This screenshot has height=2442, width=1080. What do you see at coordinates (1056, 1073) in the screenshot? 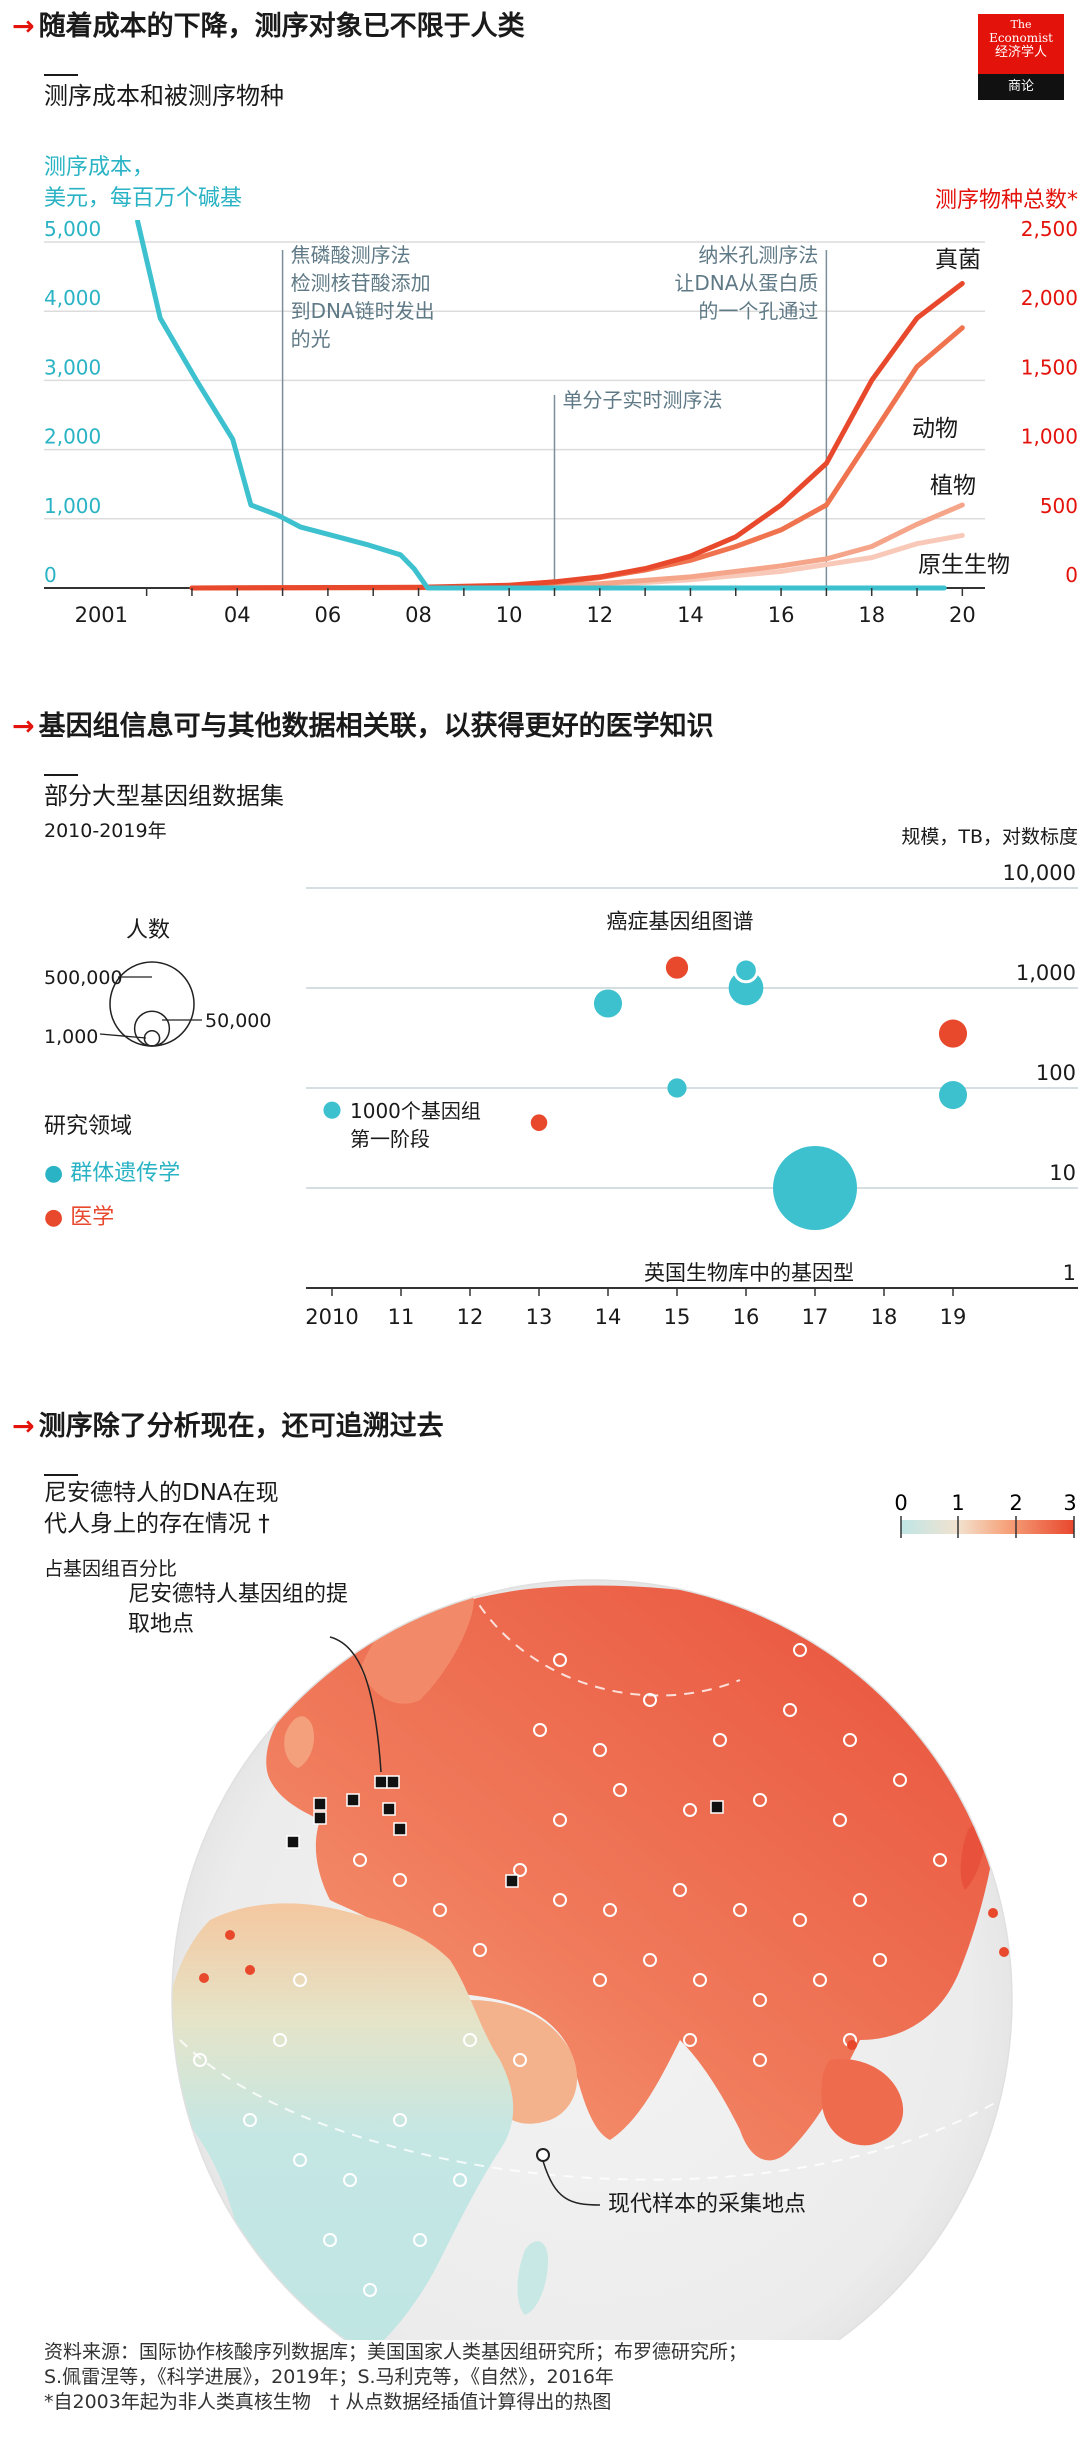
I see `y-tick-label: 100` at bounding box center [1056, 1073].